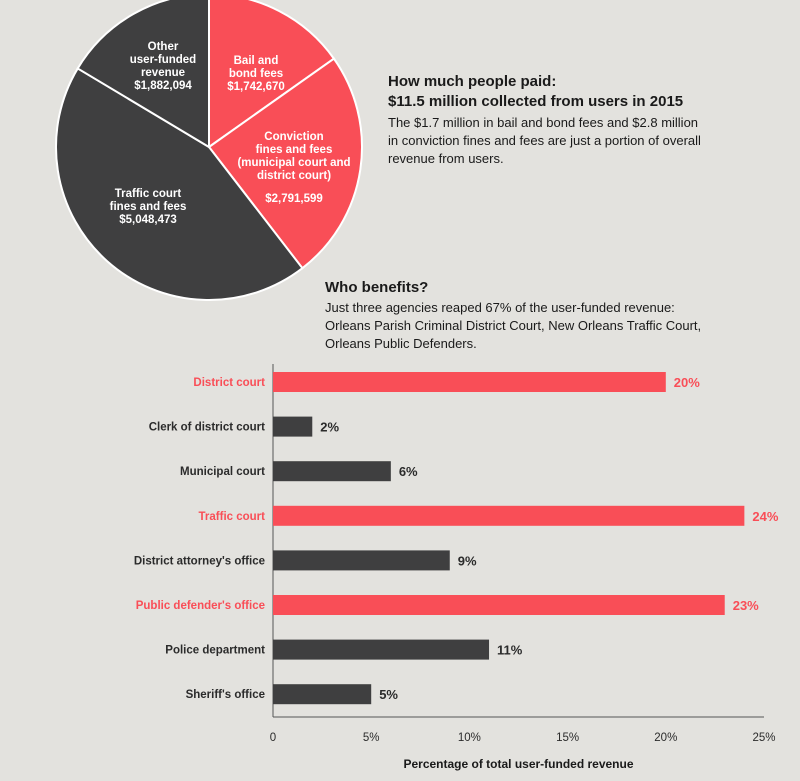 This screenshot has width=800, height=781. Describe the element at coordinates (329, 427) in the screenshot. I see `bar-value-label: 2%` at that location.